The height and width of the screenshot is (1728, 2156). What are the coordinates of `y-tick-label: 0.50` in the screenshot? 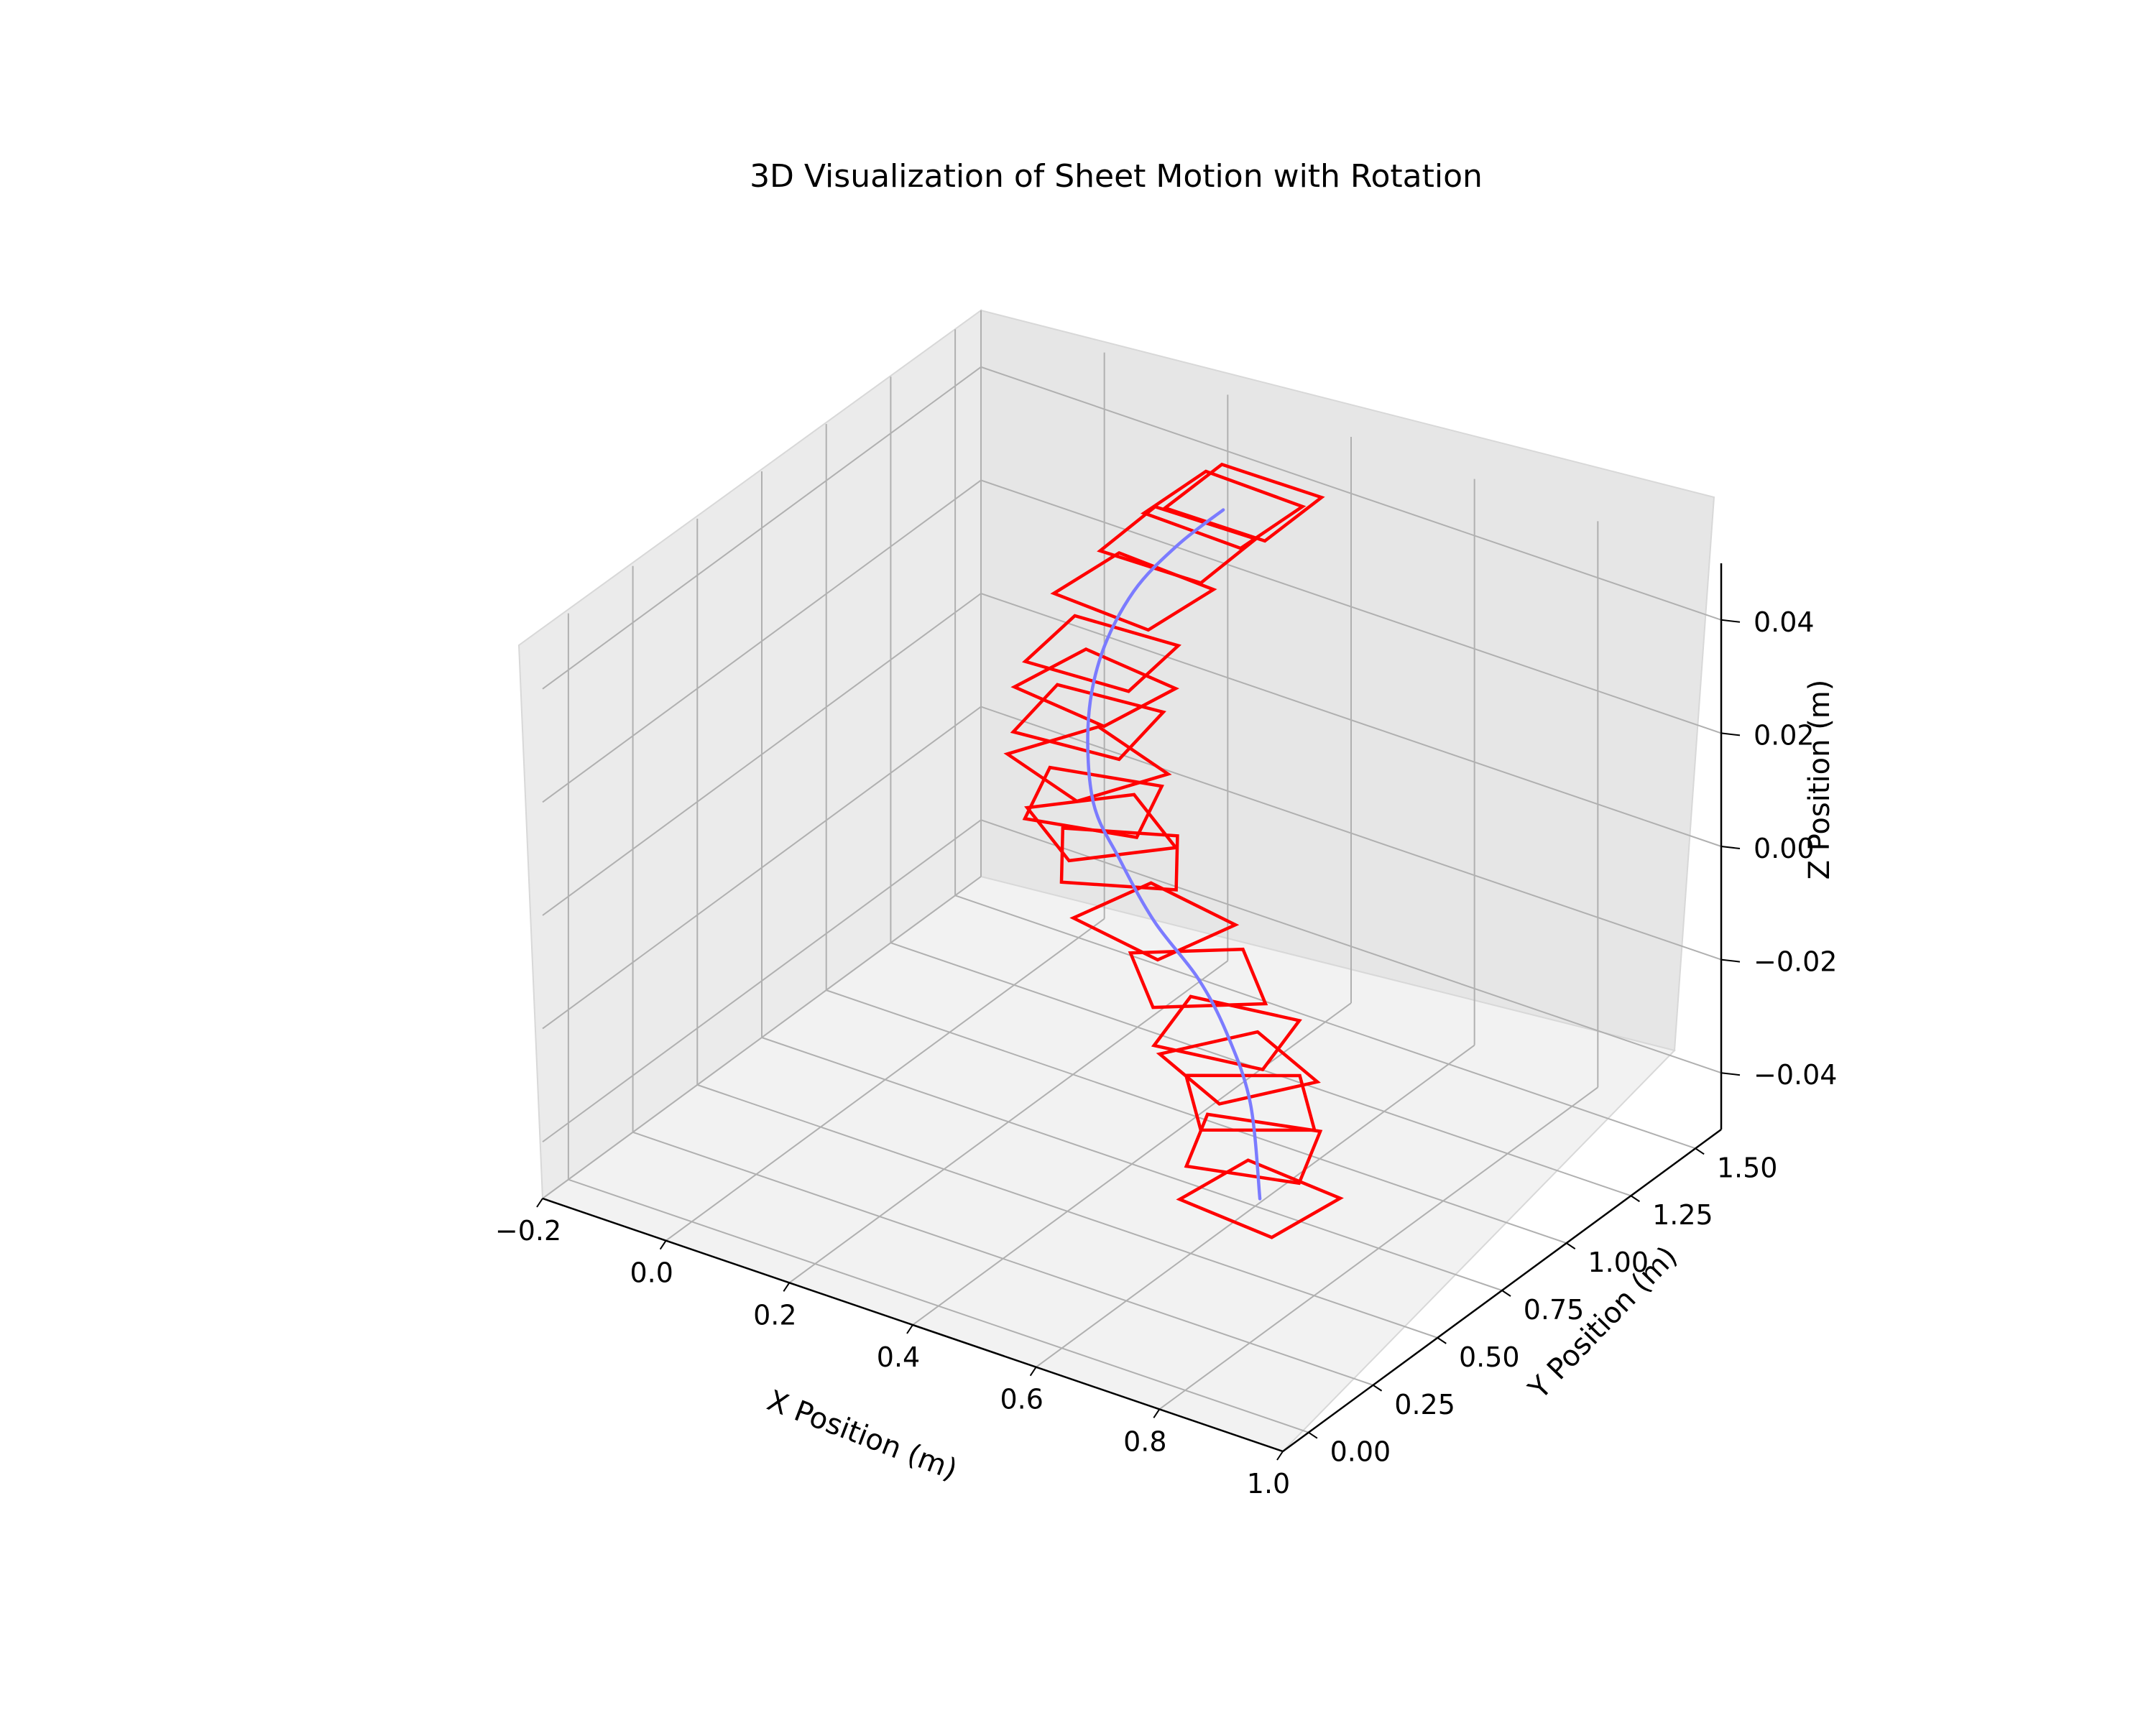 It's located at (1490, 1357).